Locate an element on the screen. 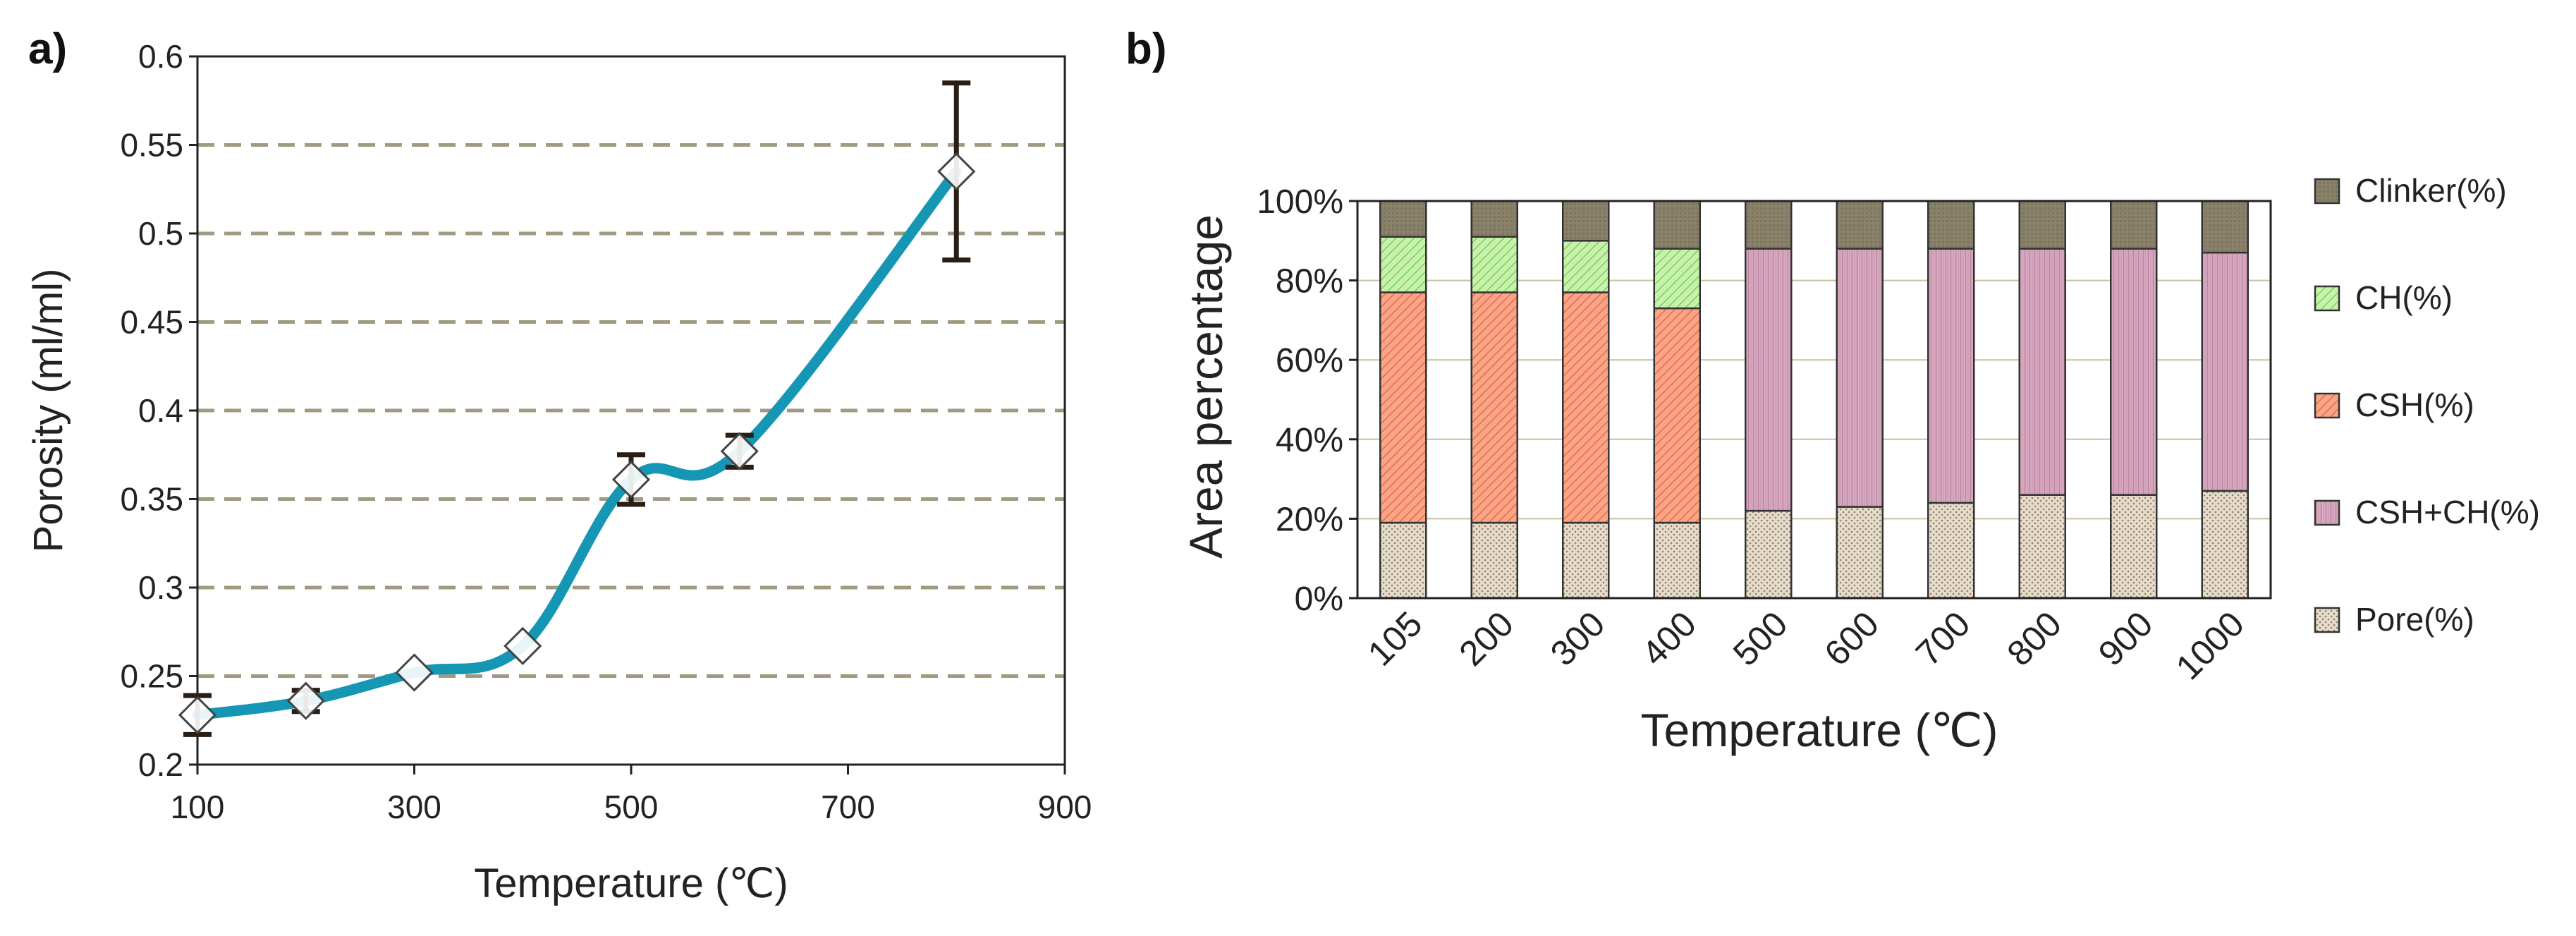 The image size is (2576, 936). b-bars is located at coordinates (1814, 400).